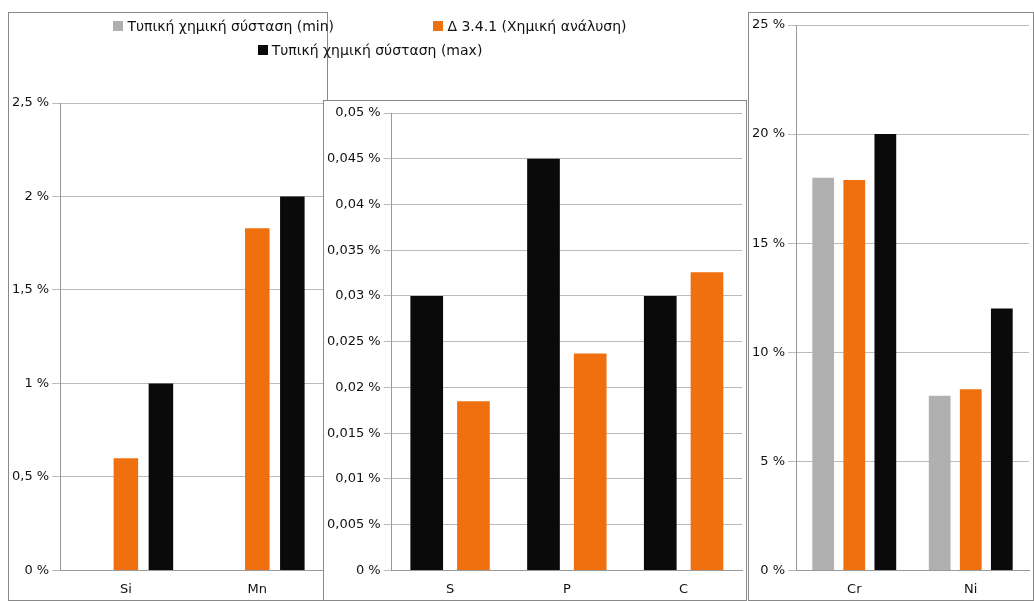 The image size is (1034, 601). I want to click on y-tick-label: 0,015 %, so click(354, 432).